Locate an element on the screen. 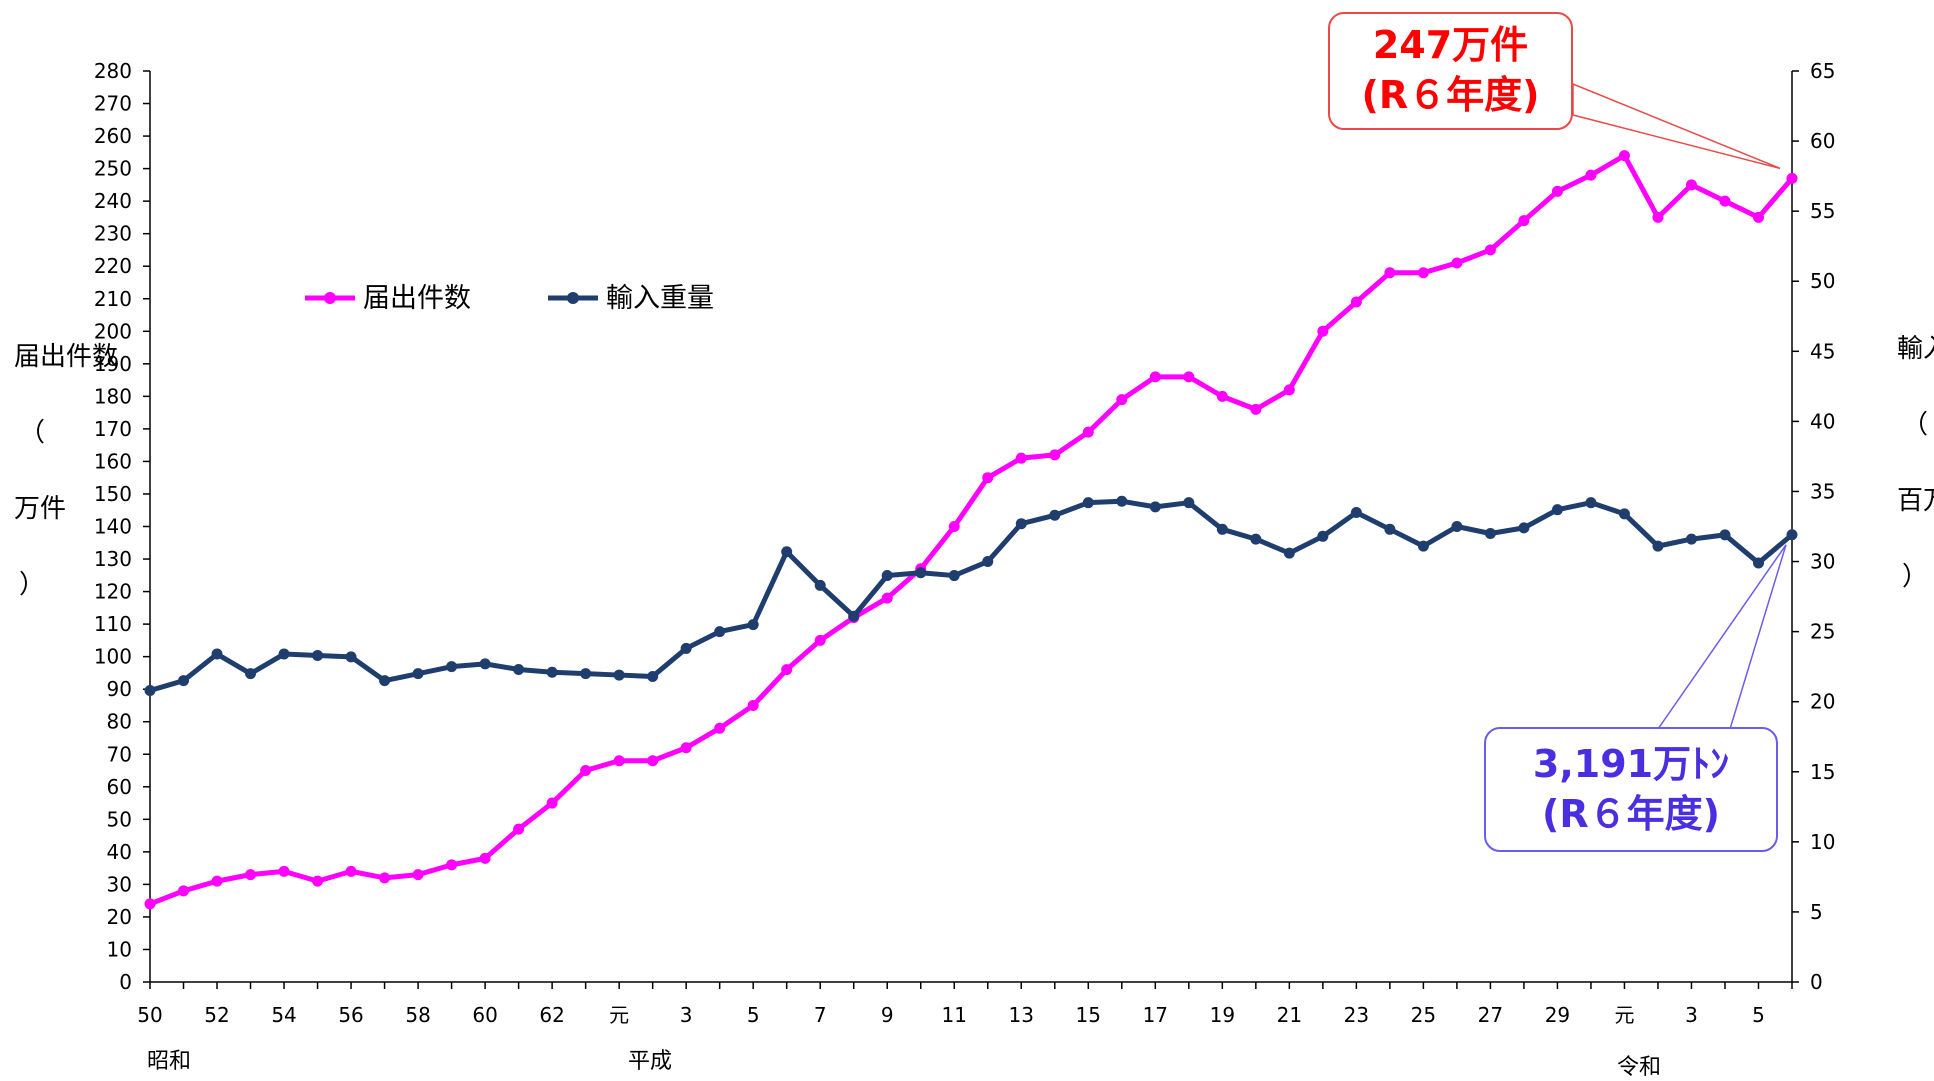 This screenshot has width=1934, height=1081. y-left-tick-label: 130 is located at coordinates (113, 559).